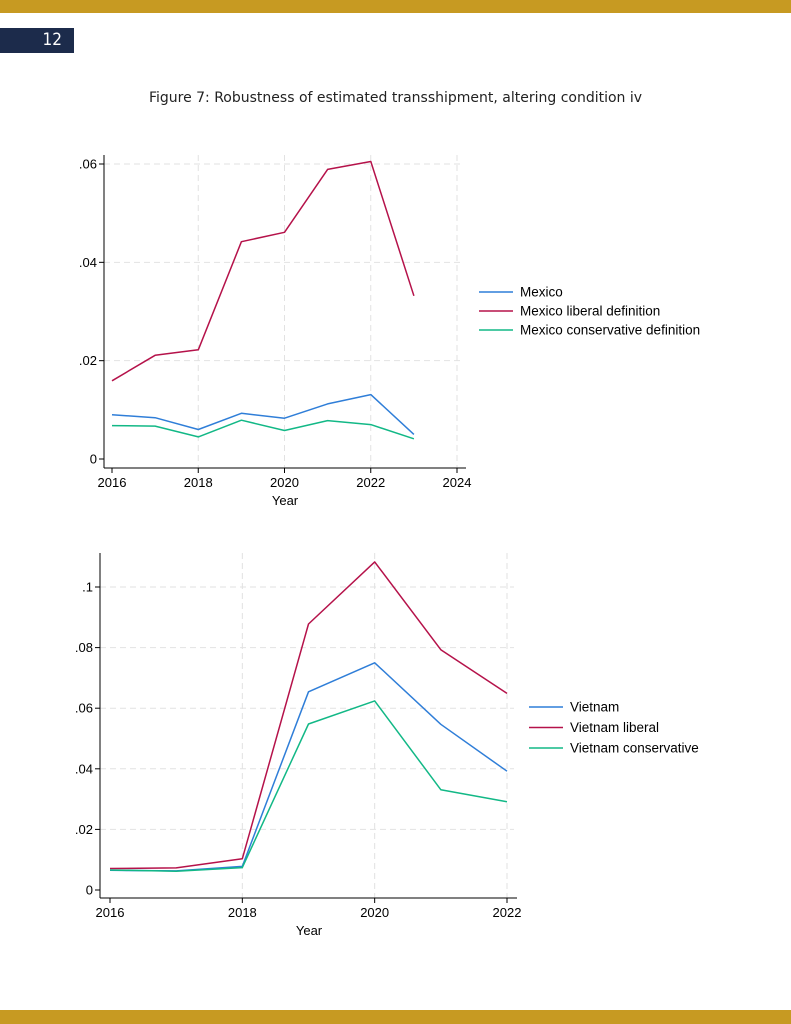 The height and width of the screenshot is (1024, 791). What do you see at coordinates (614, 727) in the screenshot?
I see `legend-label: Vietnam liberal` at bounding box center [614, 727].